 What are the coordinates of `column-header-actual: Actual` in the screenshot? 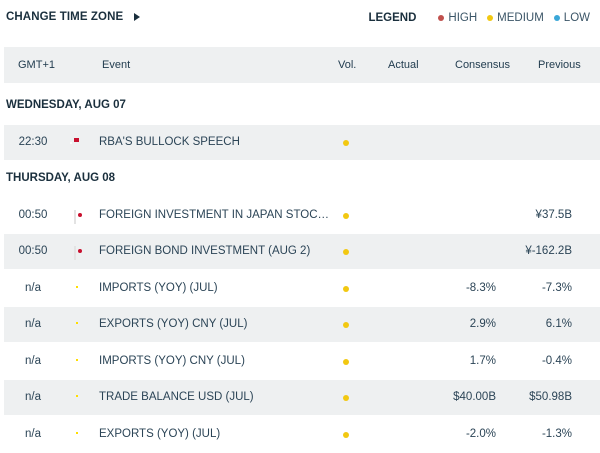 It's located at (403, 65).